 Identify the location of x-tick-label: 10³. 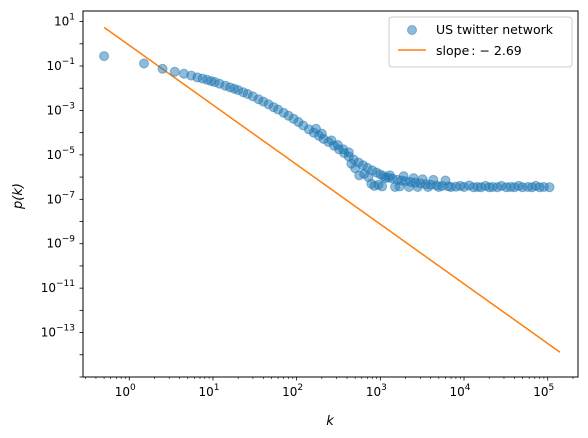
(376, 391).